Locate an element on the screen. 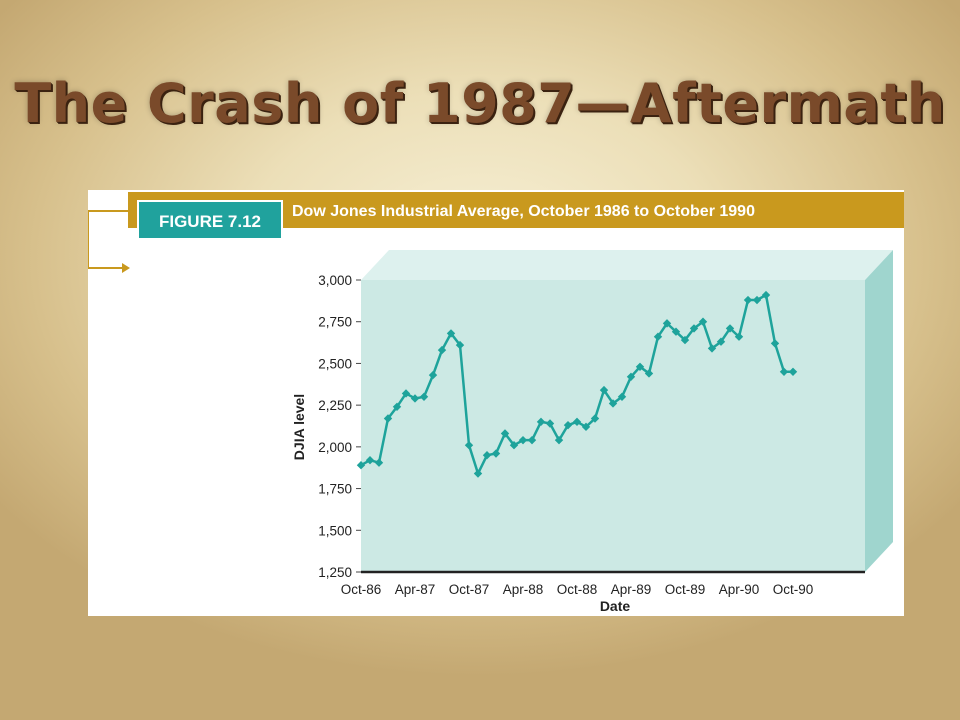  x-tick-label: Apr-90 is located at coordinates (739, 589).